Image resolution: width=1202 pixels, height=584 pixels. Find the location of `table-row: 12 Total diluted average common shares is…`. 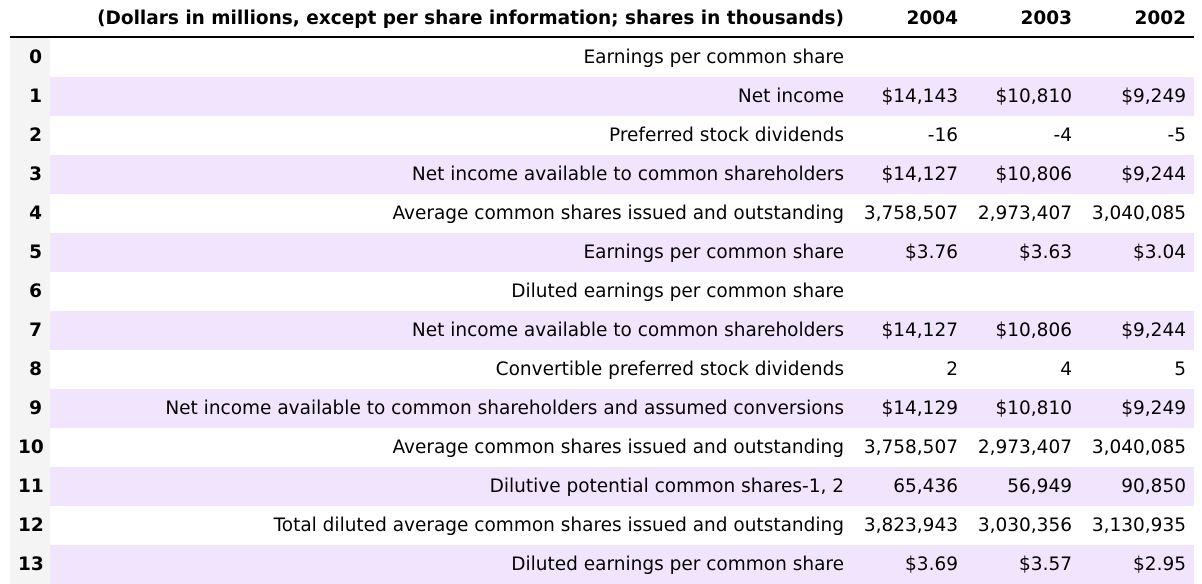

table-row: 12 Total diluted average common shares is… is located at coordinates (602, 525).